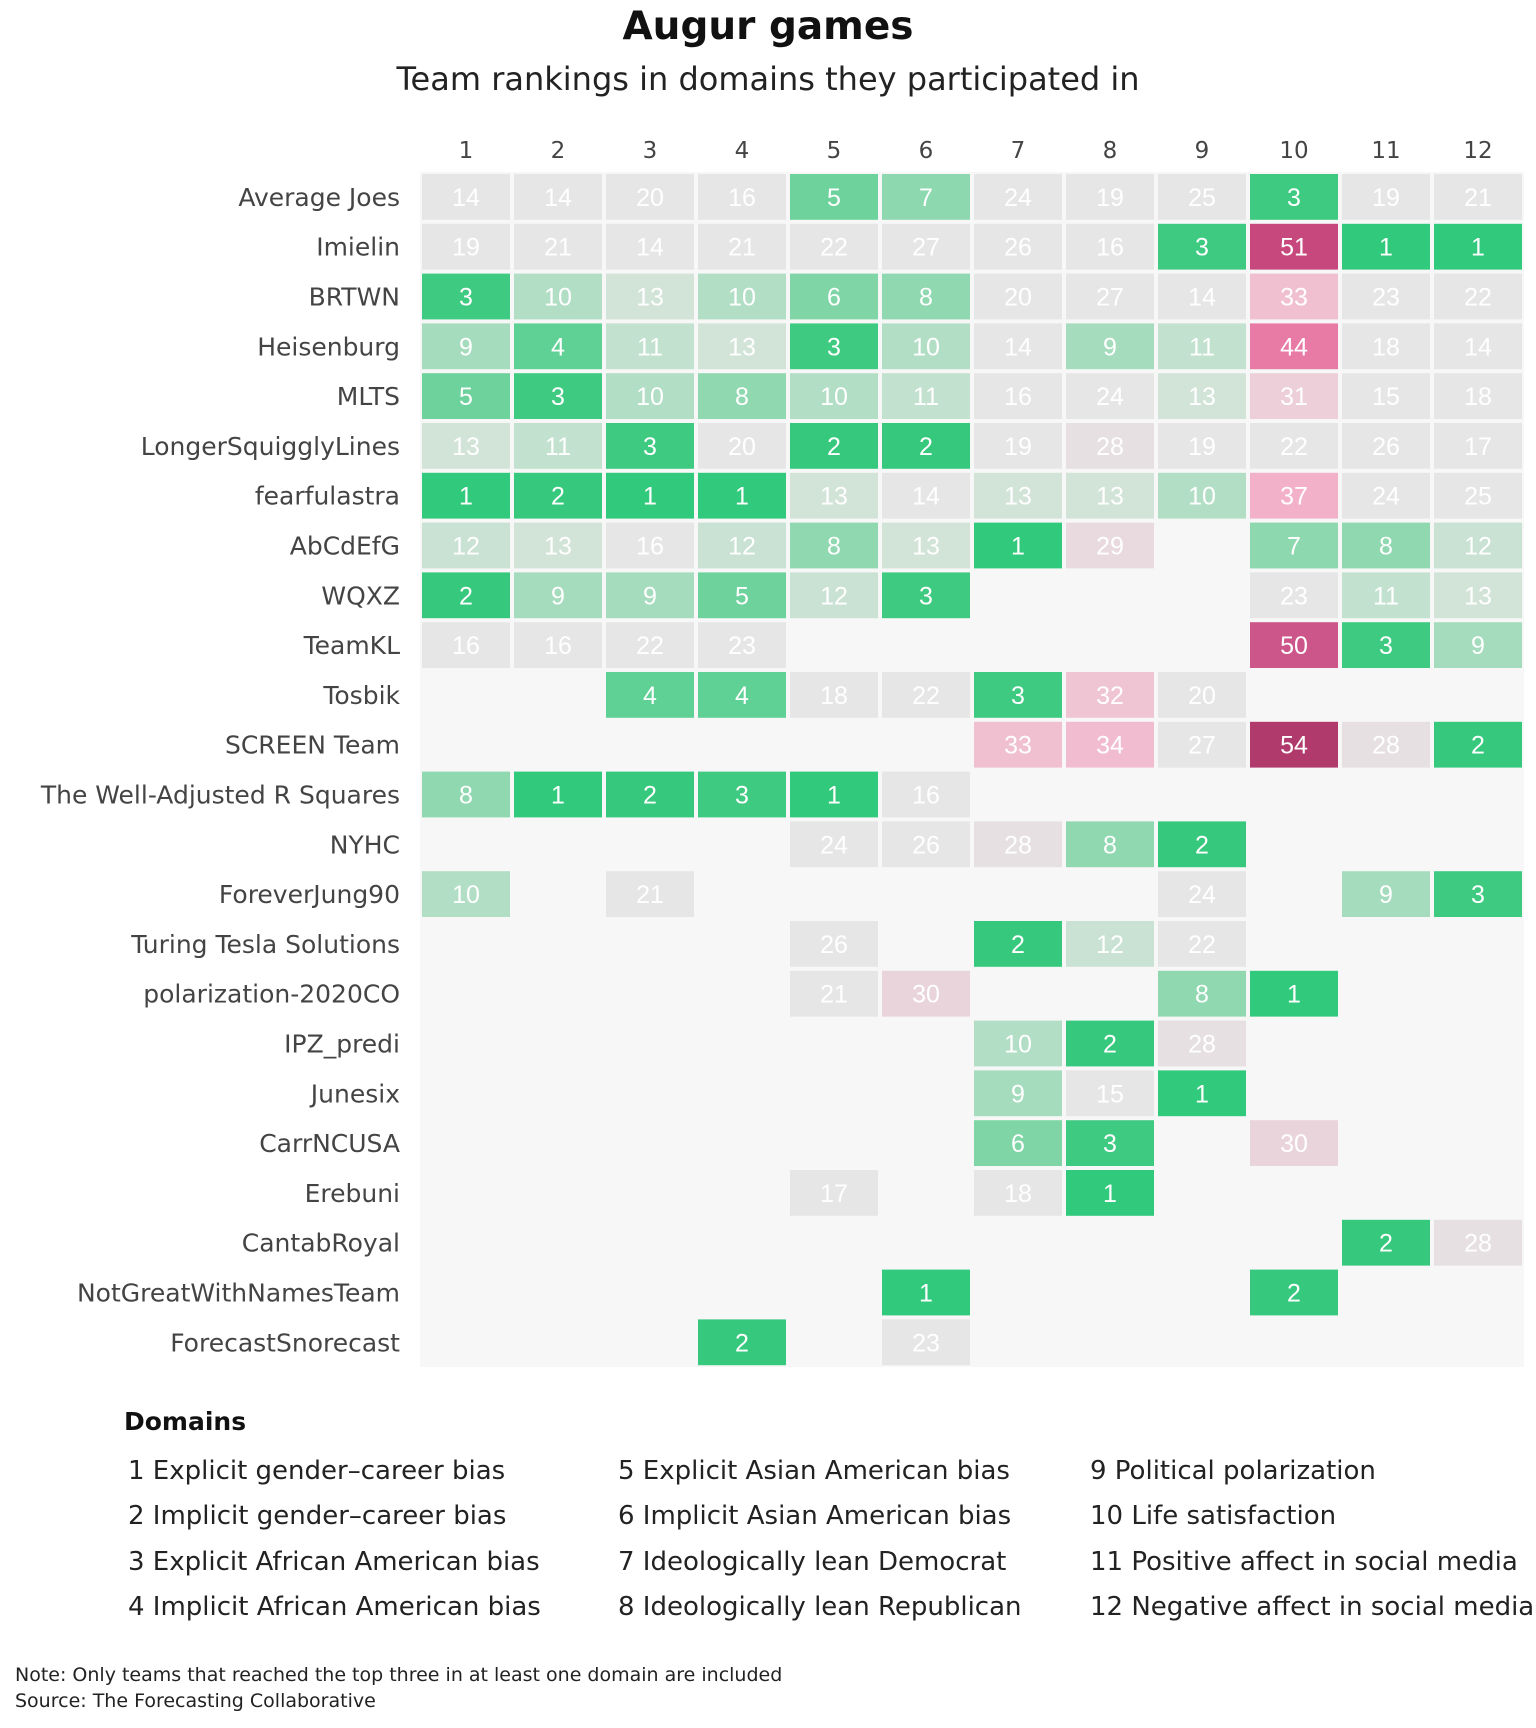  I want to click on row-label-team: polarization-2020CO, so click(271, 994).